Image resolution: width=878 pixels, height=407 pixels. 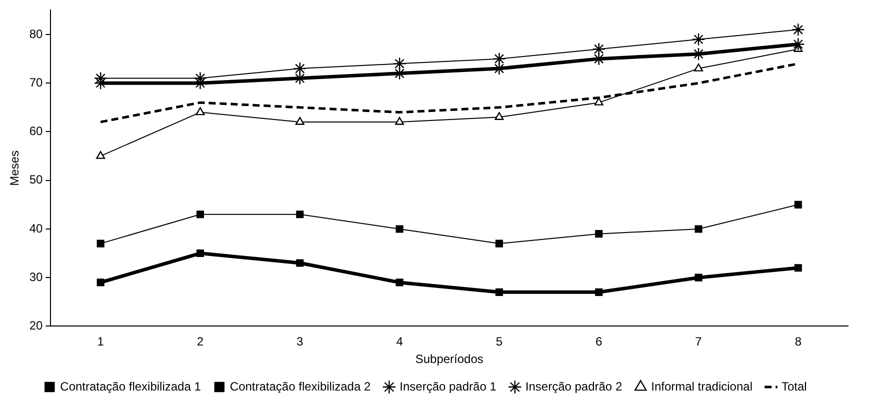 What do you see at coordinates (200, 341) in the screenshot?
I see `x-tick-label: 2` at bounding box center [200, 341].